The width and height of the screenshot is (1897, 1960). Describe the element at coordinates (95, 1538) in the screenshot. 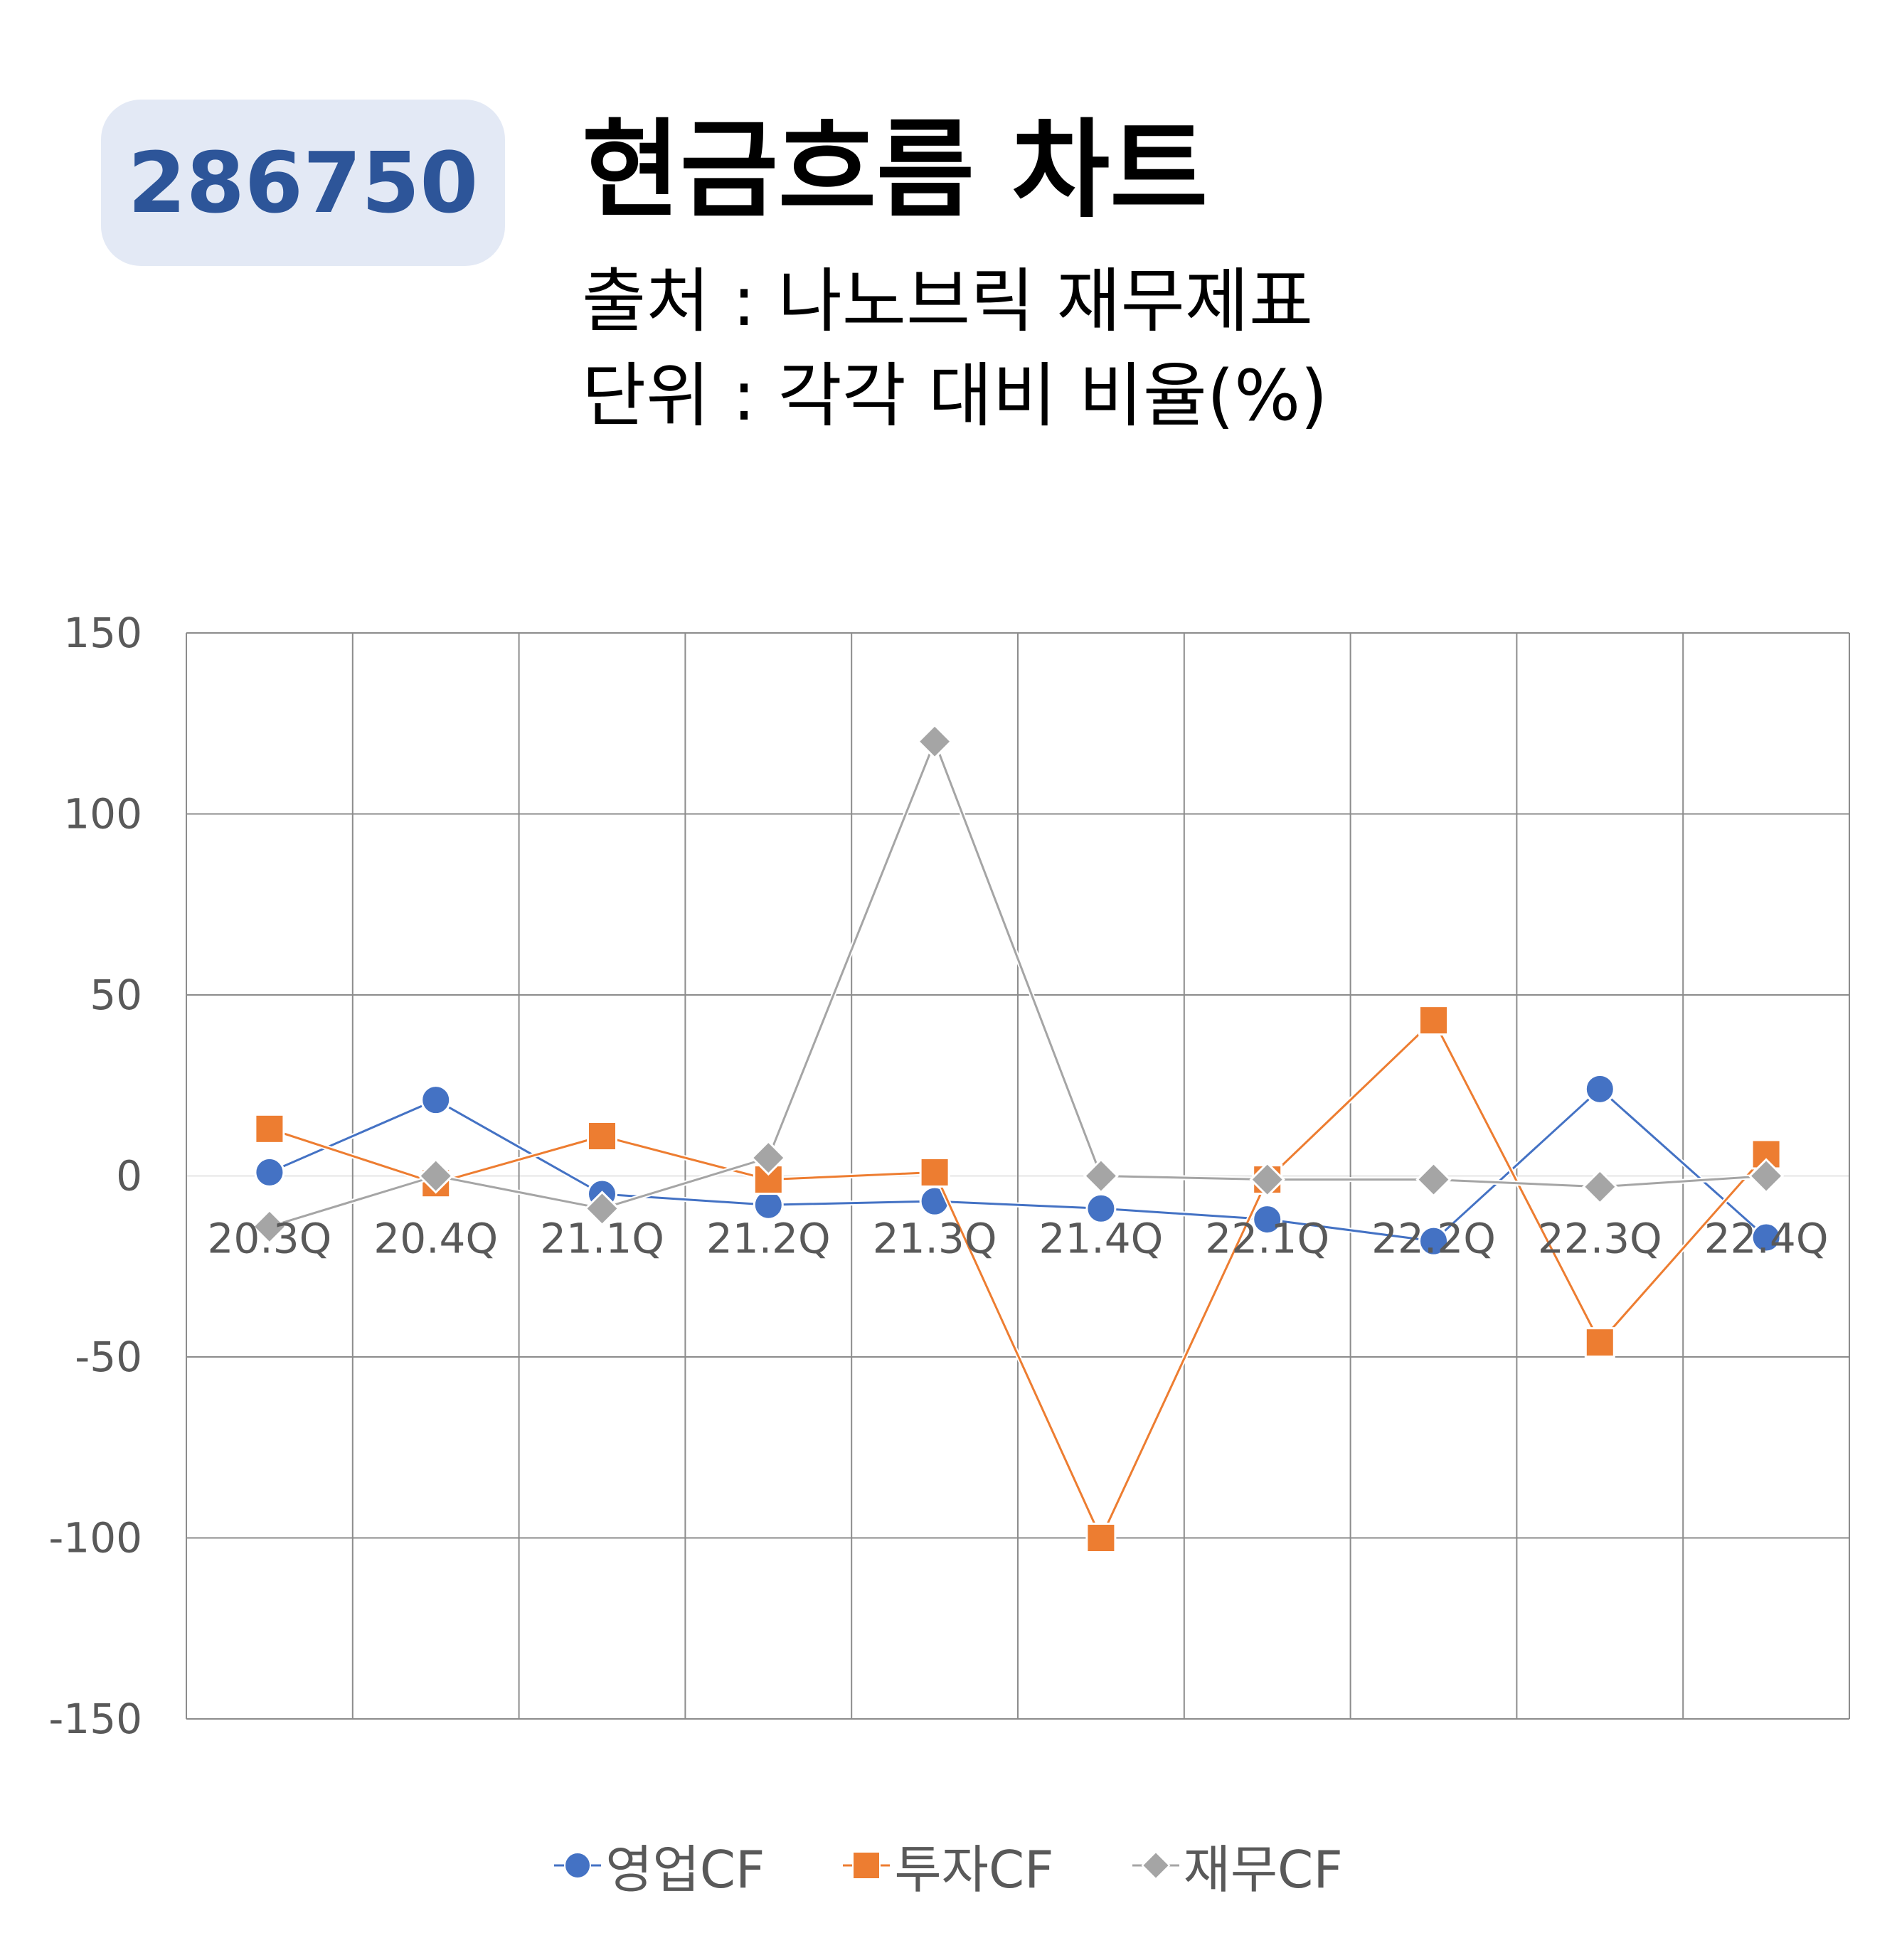

I see `y-tick-label: -100` at that location.